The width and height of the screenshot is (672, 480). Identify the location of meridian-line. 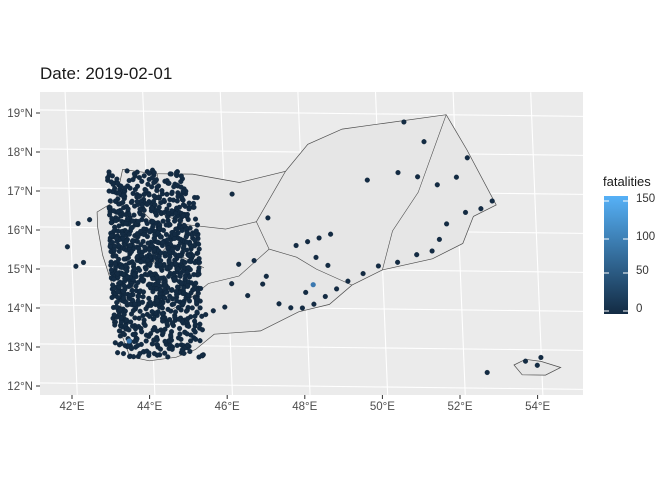
(537, 244).